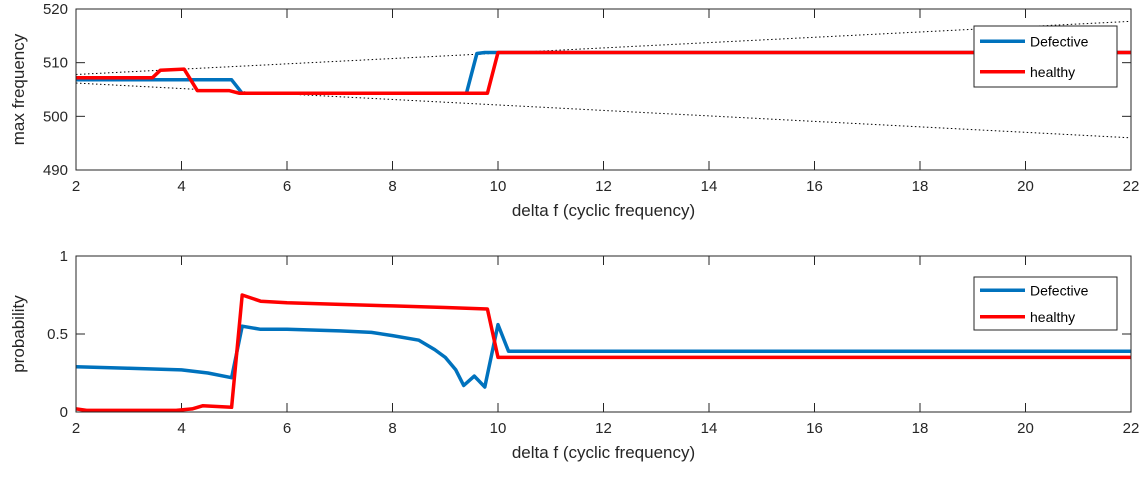 Image resolution: width=1146 pixels, height=477 pixels. Describe the element at coordinates (55, 63) in the screenshot. I see `y-tick-label: 510` at that location.